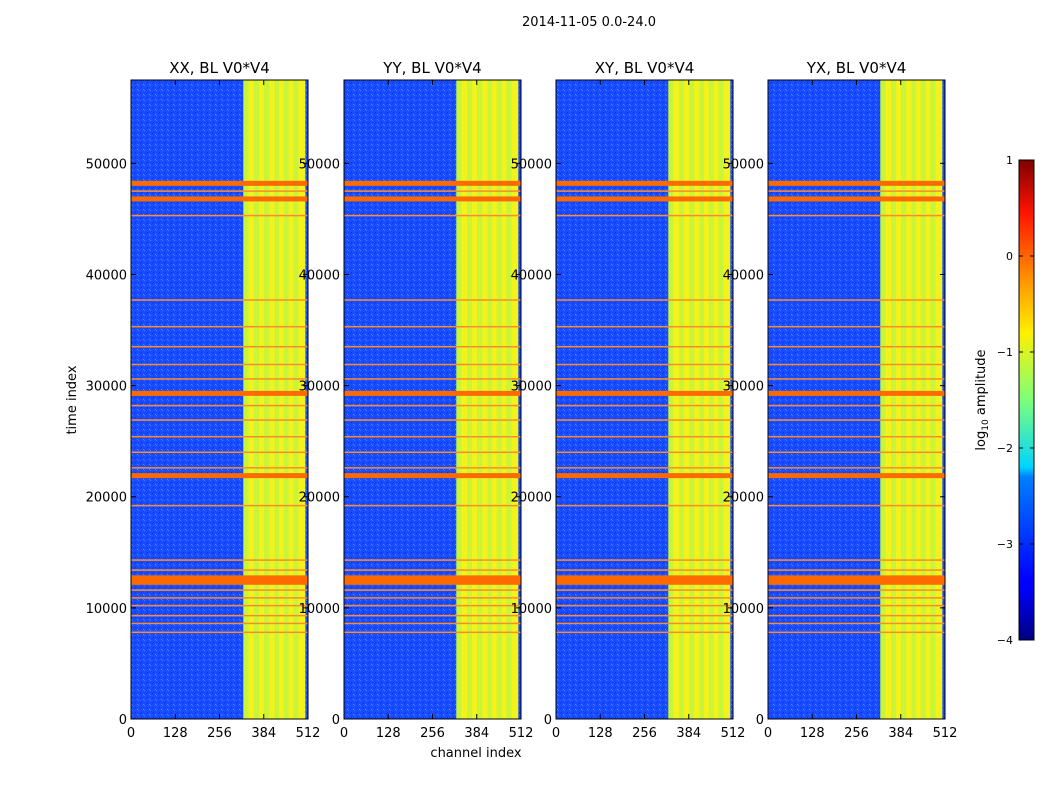 The image size is (1050, 800). Describe the element at coordinates (106, 164) in the screenshot. I see `y-tick-label: 50000` at that location.